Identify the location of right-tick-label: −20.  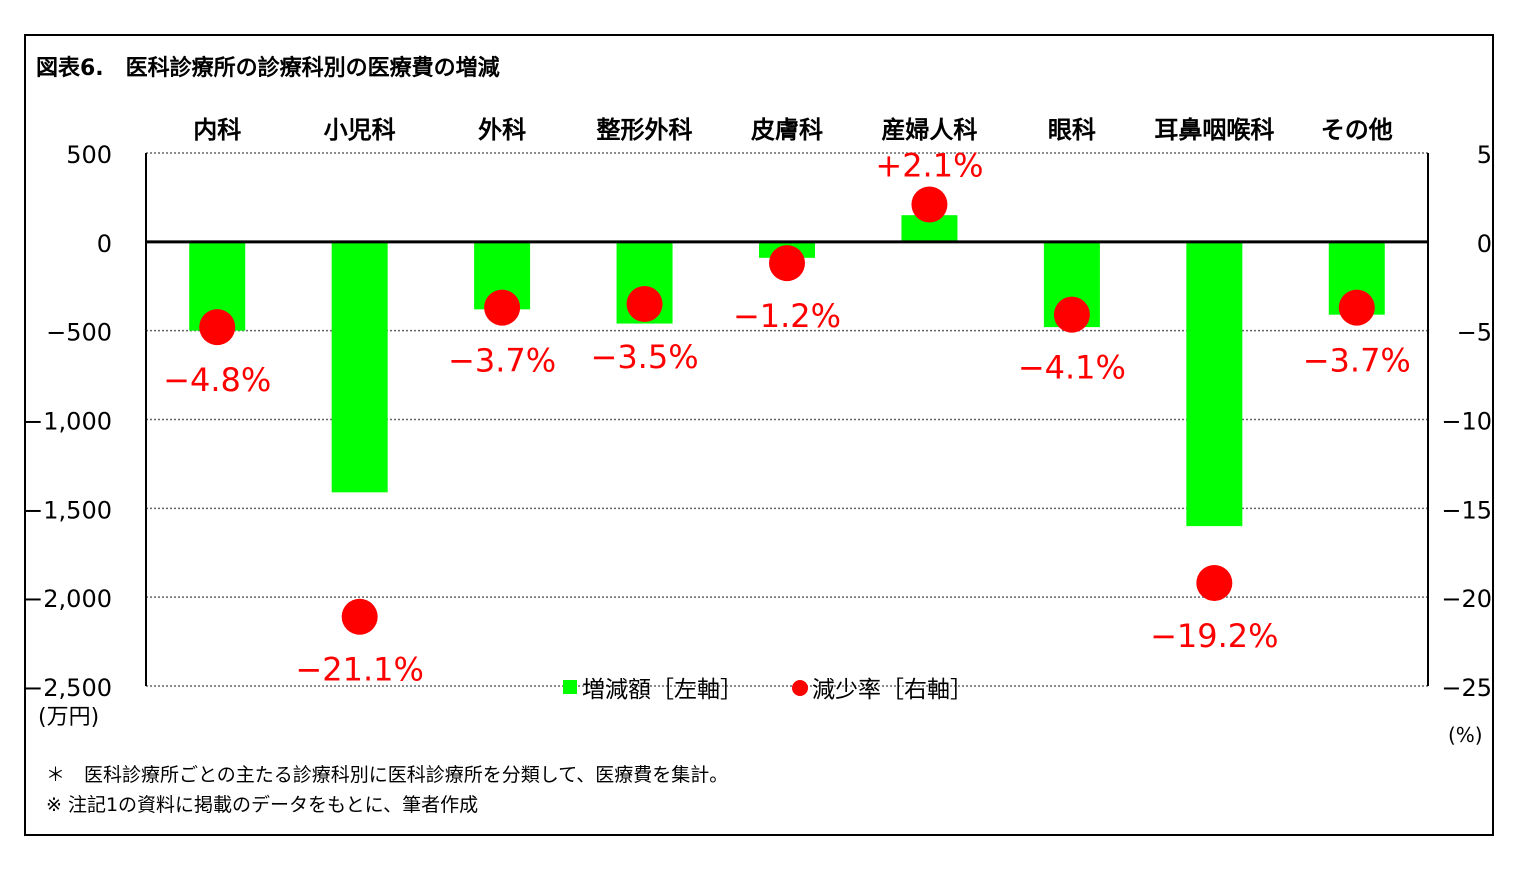
(1466, 599).